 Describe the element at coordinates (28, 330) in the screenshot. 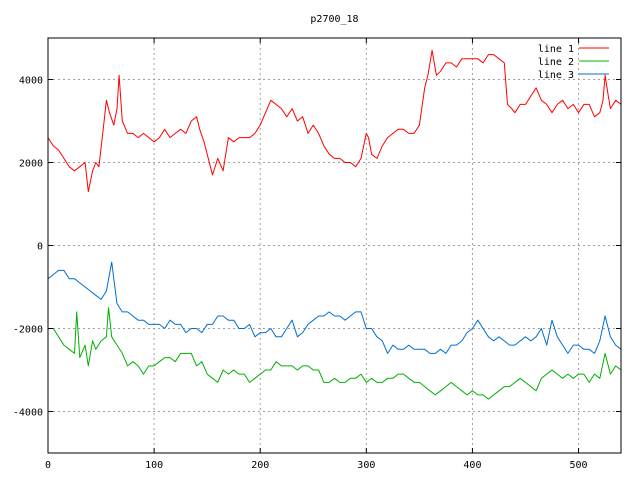

I see `y-tick-label: -2000` at that location.